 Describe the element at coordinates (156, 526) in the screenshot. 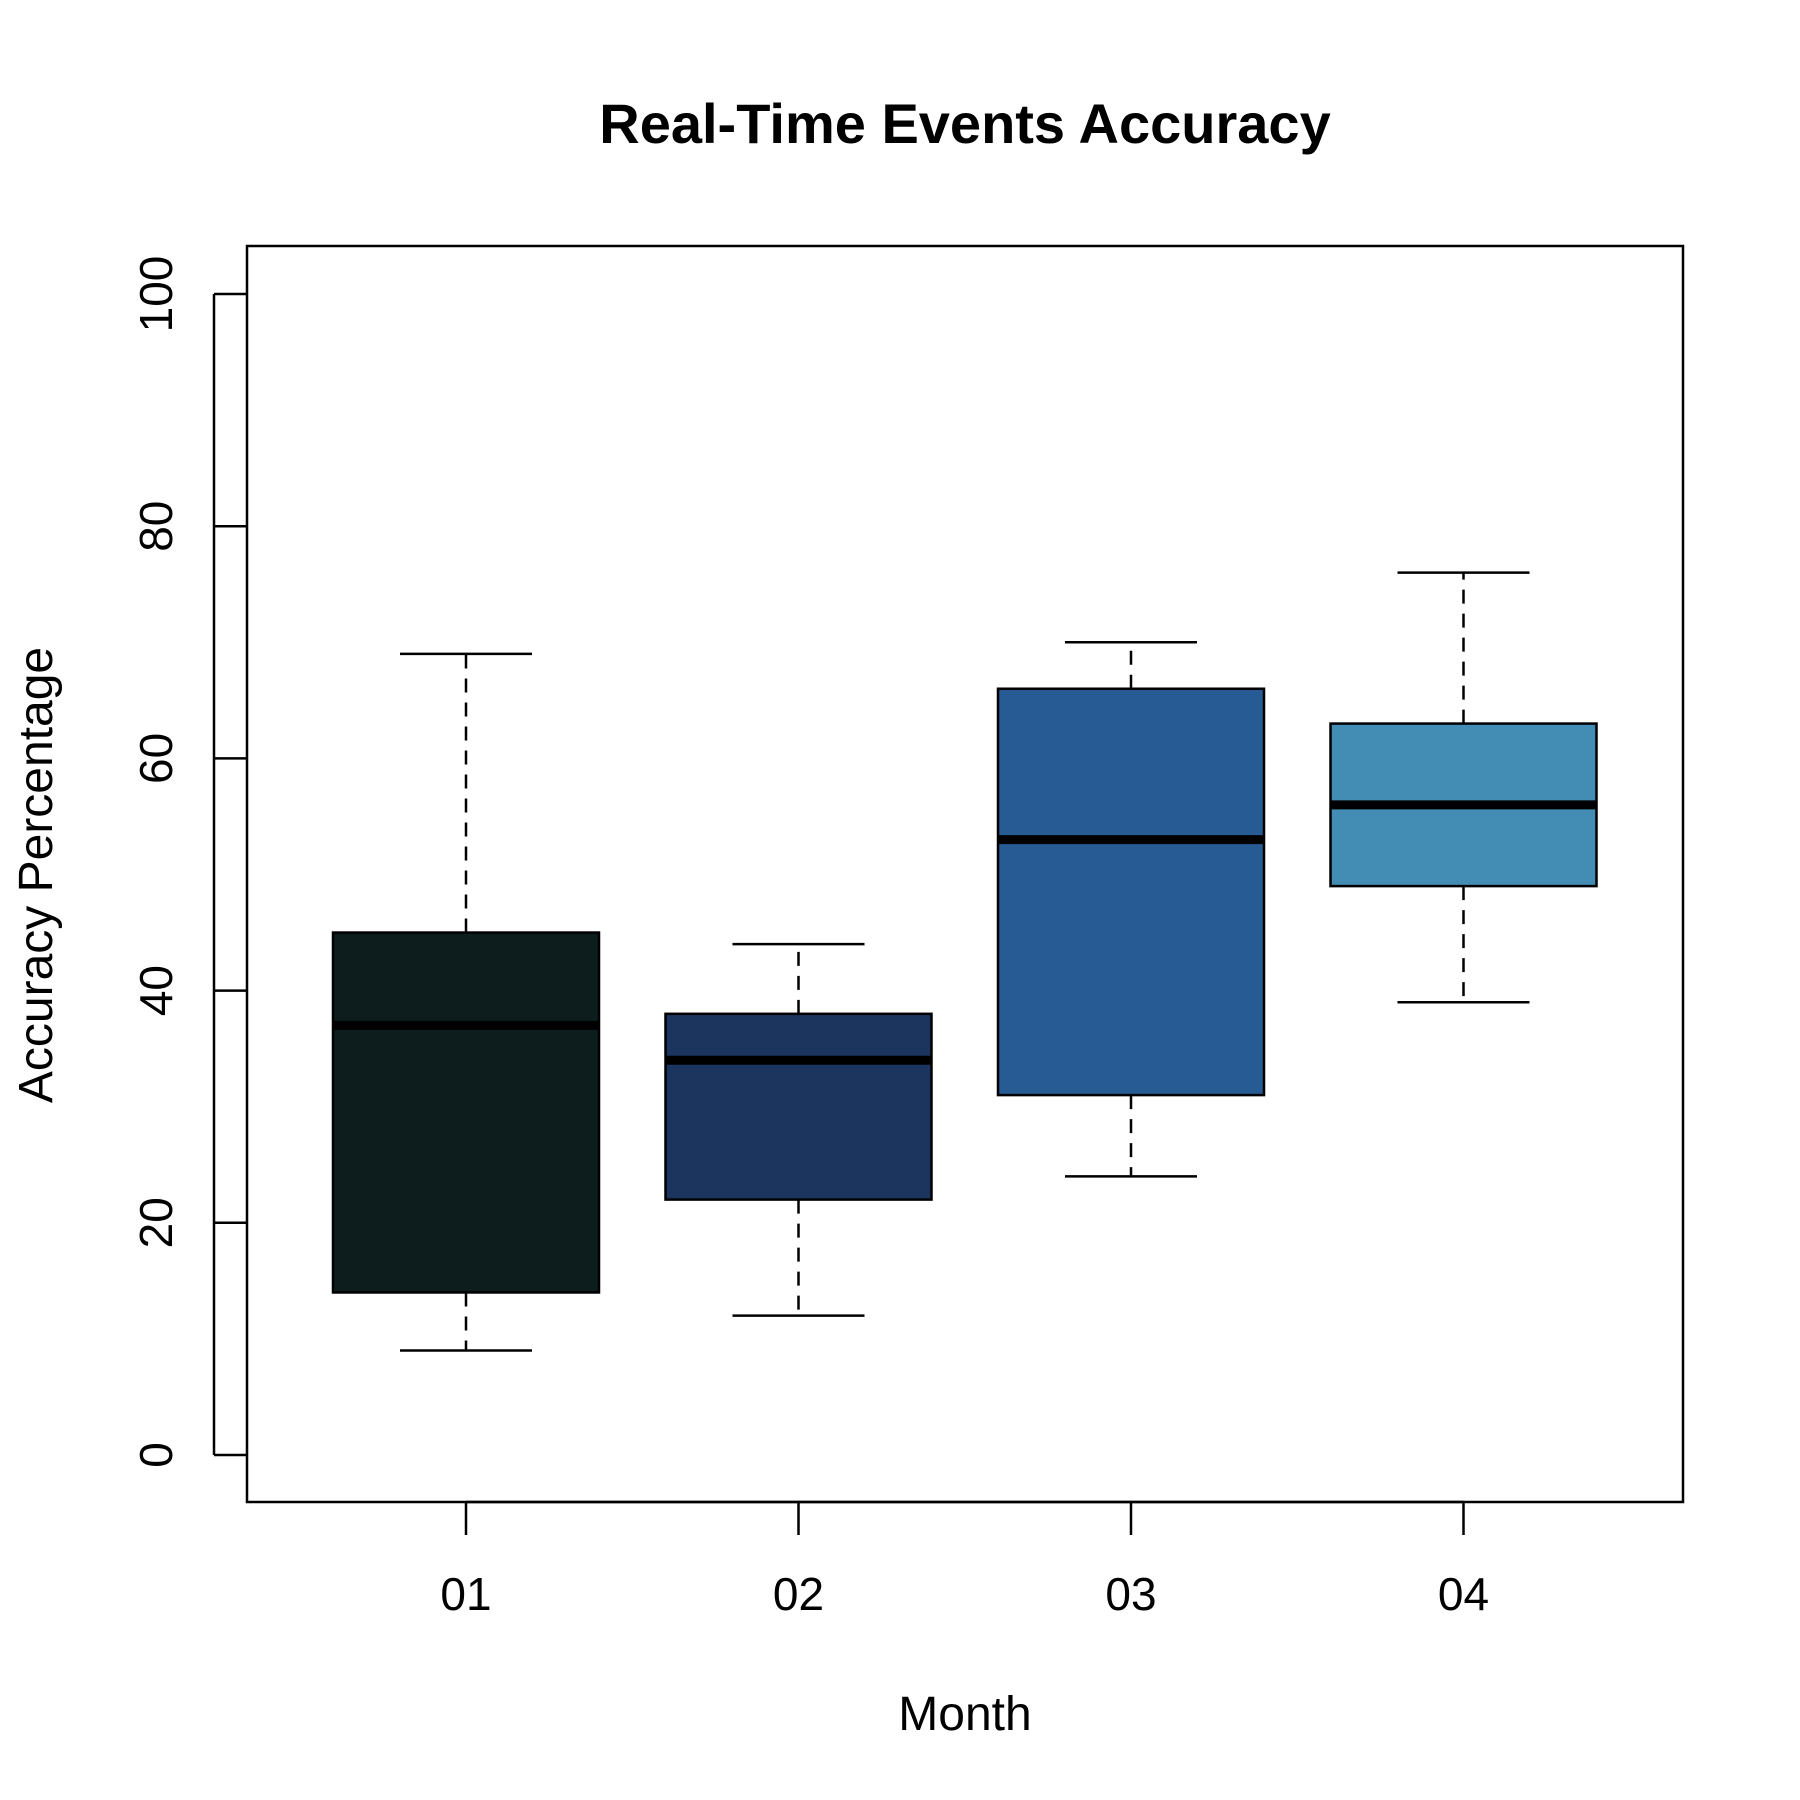

I see `y-tick-label: 80` at that location.